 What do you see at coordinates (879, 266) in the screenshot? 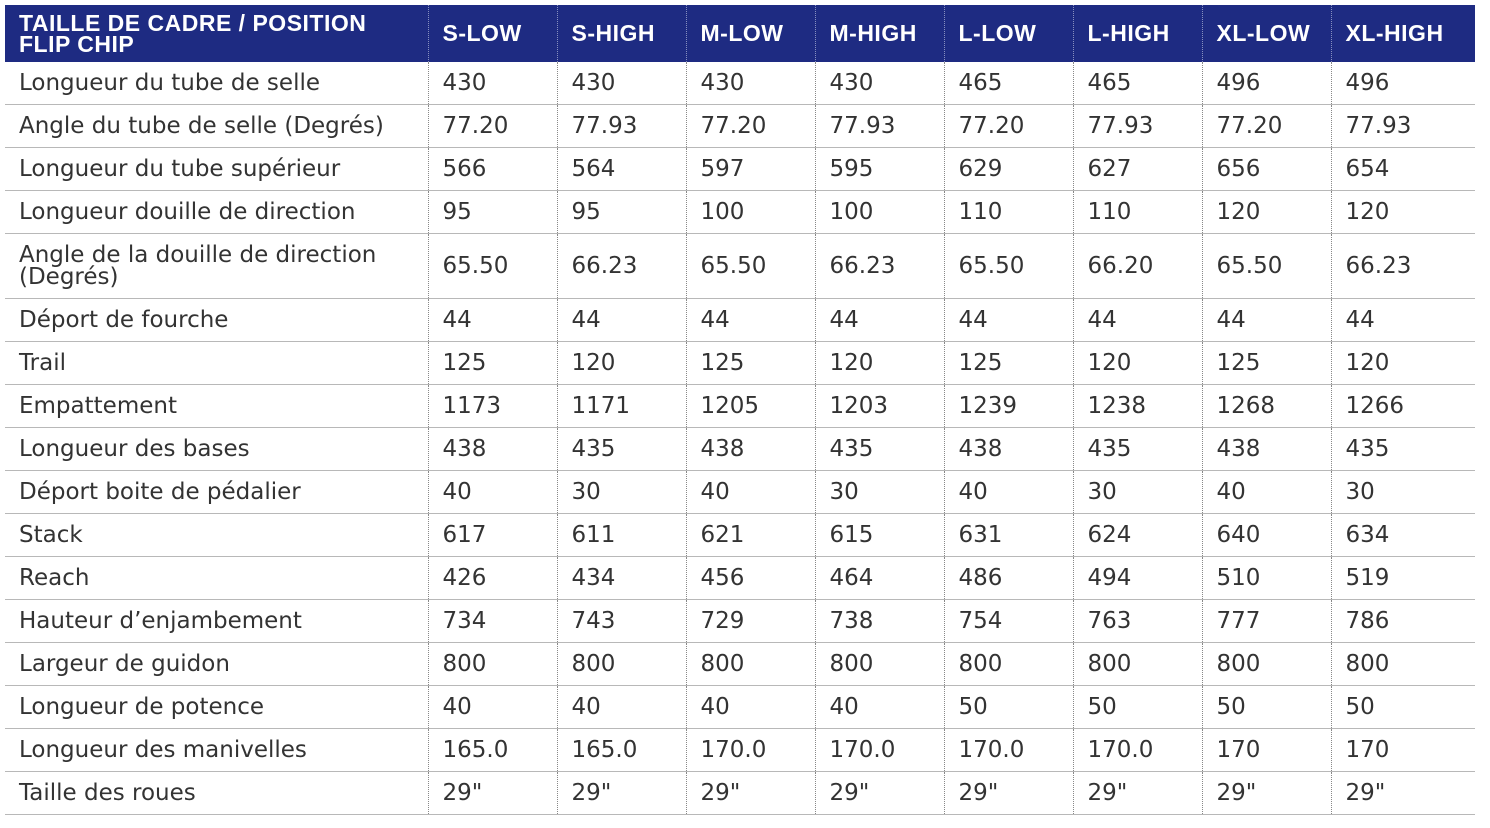
I see `cell: 66.23` at bounding box center [879, 266].